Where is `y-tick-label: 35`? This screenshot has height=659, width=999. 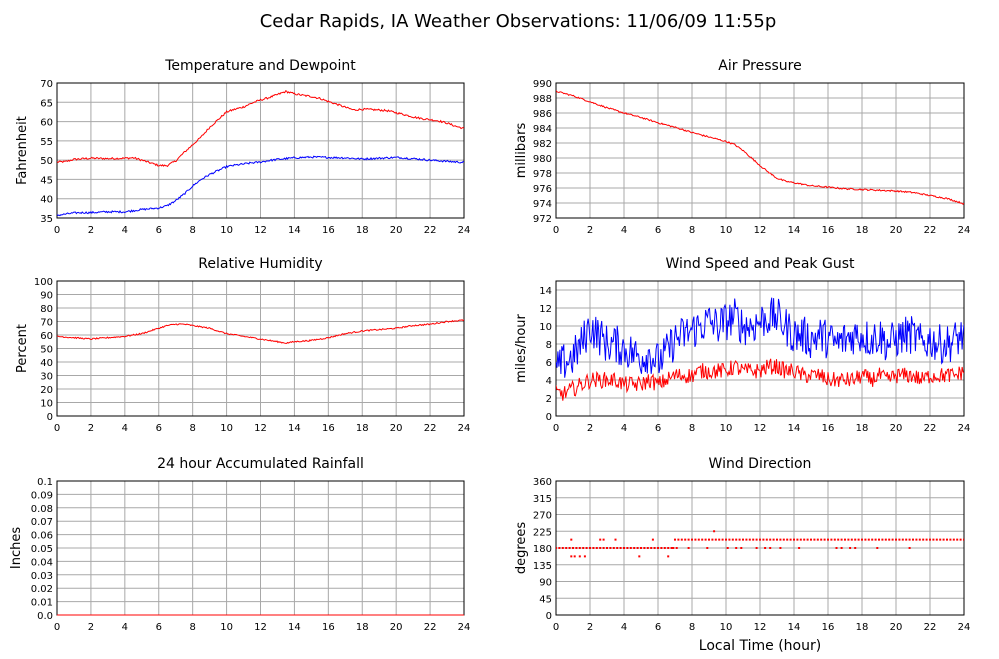 y-tick-label: 35 is located at coordinates (46, 219).